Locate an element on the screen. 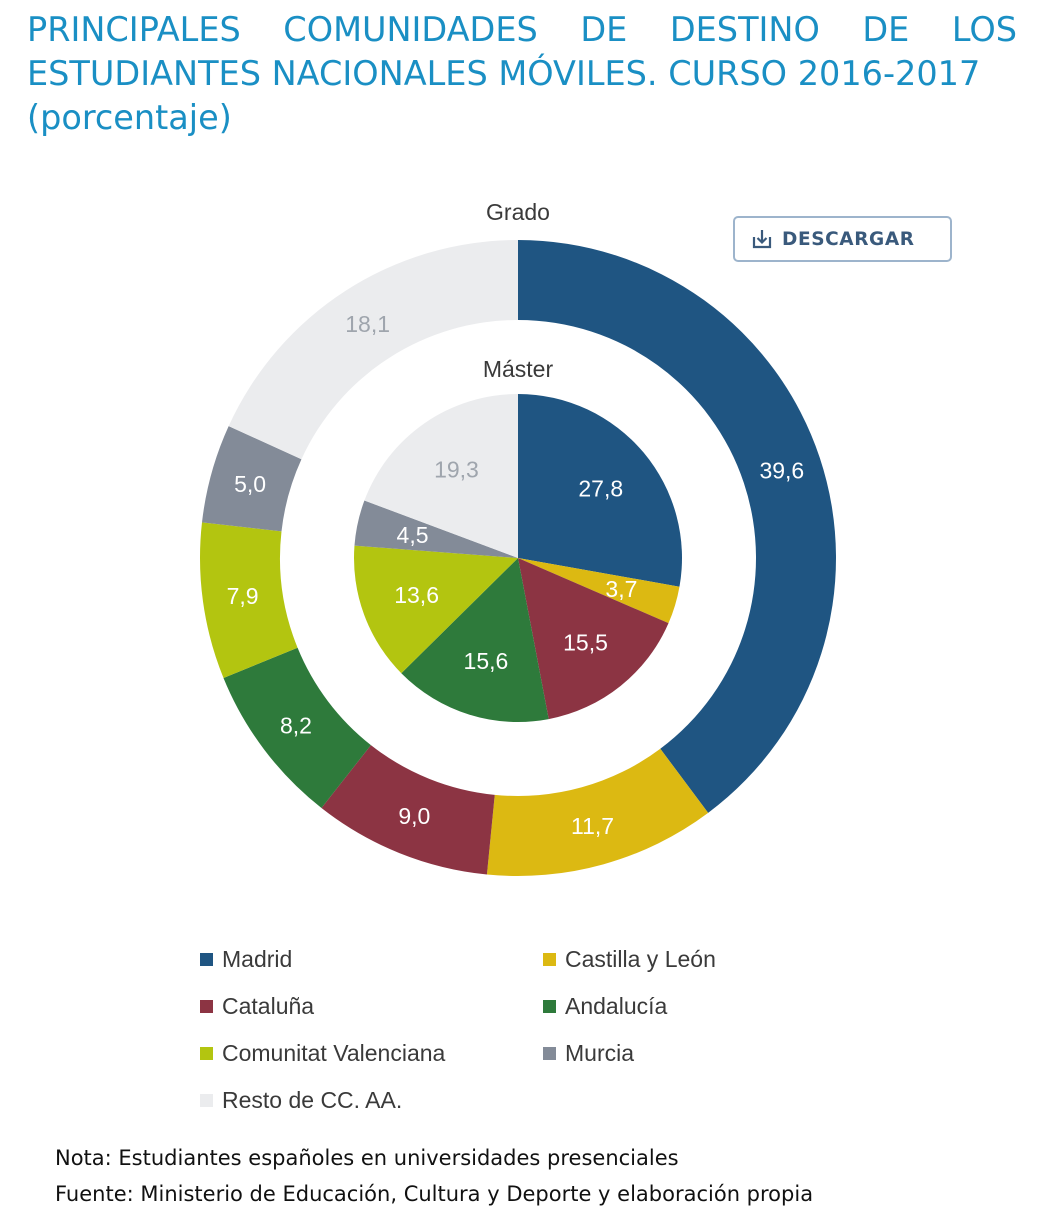 The image size is (1045, 1217). legend-item-madrid: Madrid is located at coordinates (246, 959).